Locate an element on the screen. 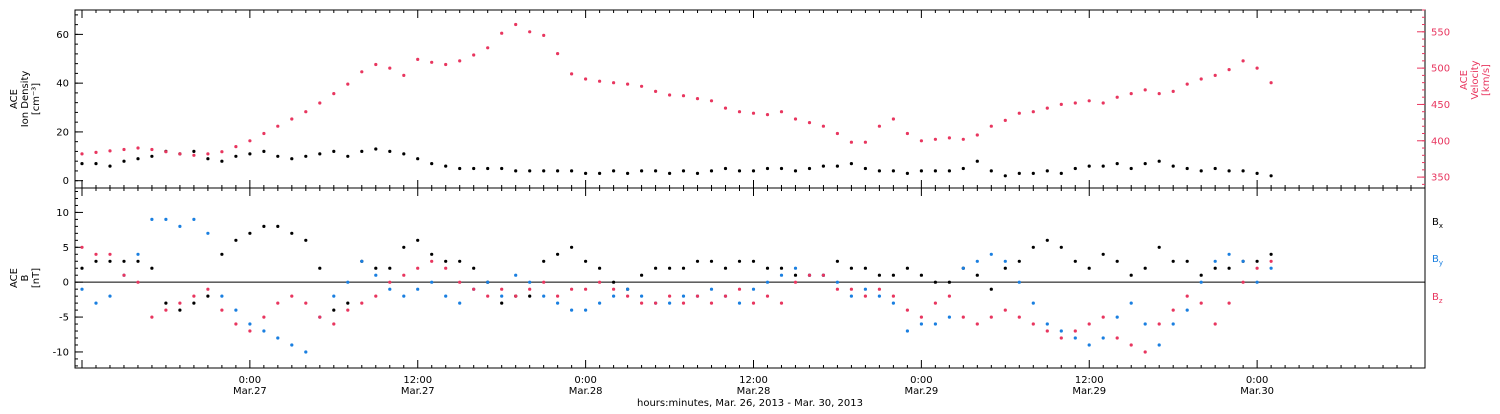 The width and height of the screenshot is (1500, 414). velocity-axis-title-line: ACE is located at coordinates (1464, 80).